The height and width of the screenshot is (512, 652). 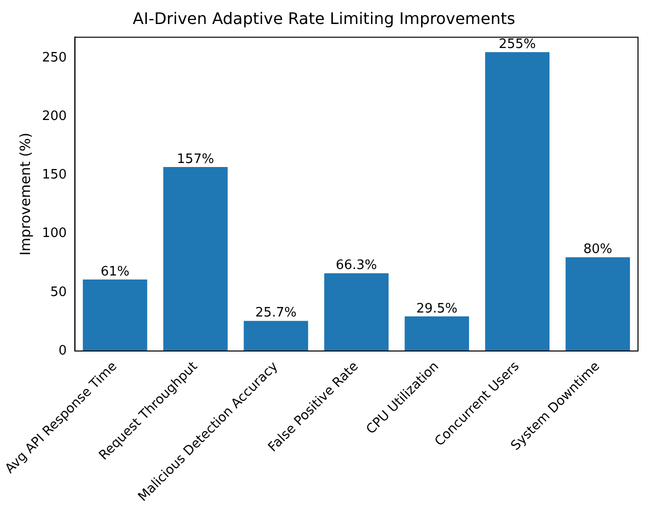 I want to click on data-label: 157%, so click(x=195, y=159).